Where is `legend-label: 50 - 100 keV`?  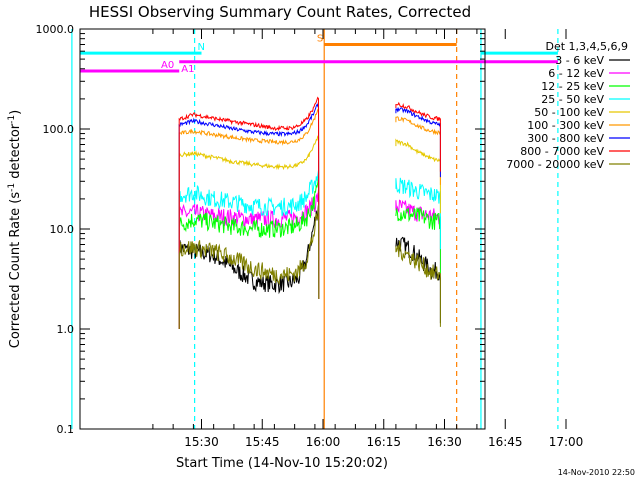 legend-label: 50 - 100 keV is located at coordinates (569, 112).